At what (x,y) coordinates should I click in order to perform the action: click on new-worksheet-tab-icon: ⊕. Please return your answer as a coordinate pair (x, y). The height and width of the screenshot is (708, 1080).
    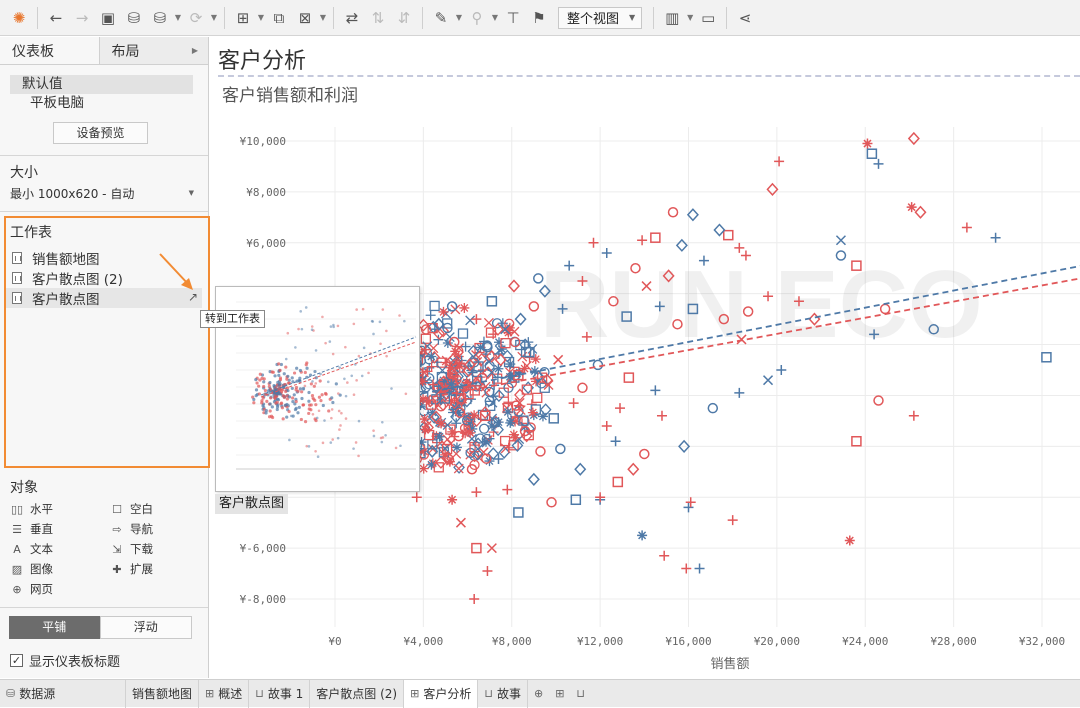
    Looking at the image, I should click on (538, 693).